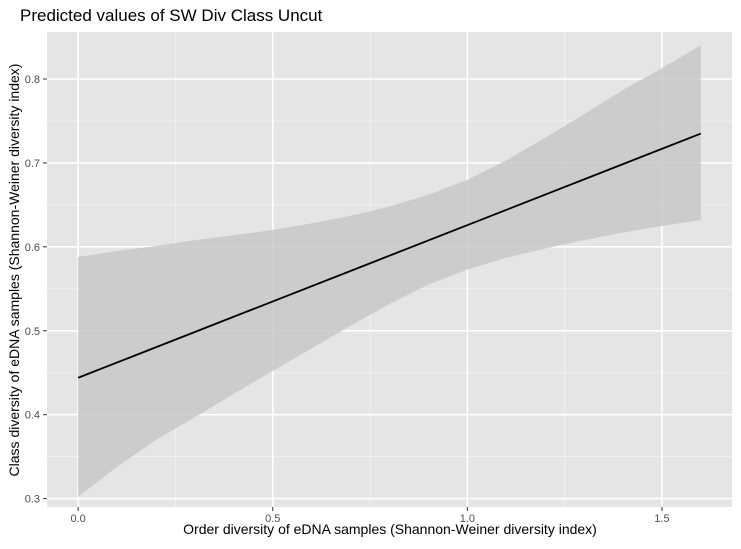  I want to click on x-axis: 0.0 0.5 1.0 1.5, so click(370, 516).